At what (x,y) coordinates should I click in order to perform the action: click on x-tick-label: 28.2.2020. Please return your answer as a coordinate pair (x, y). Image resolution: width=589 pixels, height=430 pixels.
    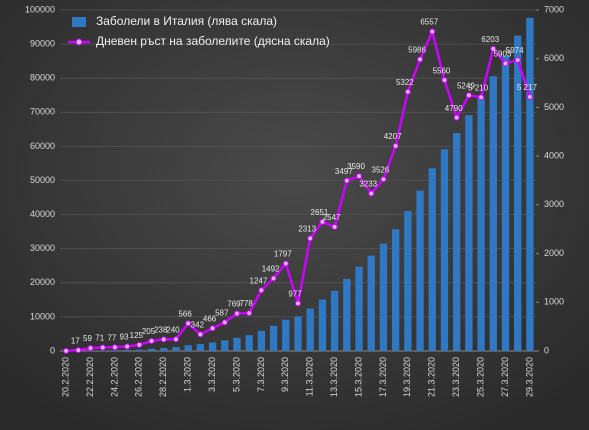
    Looking at the image, I should click on (163, 377).